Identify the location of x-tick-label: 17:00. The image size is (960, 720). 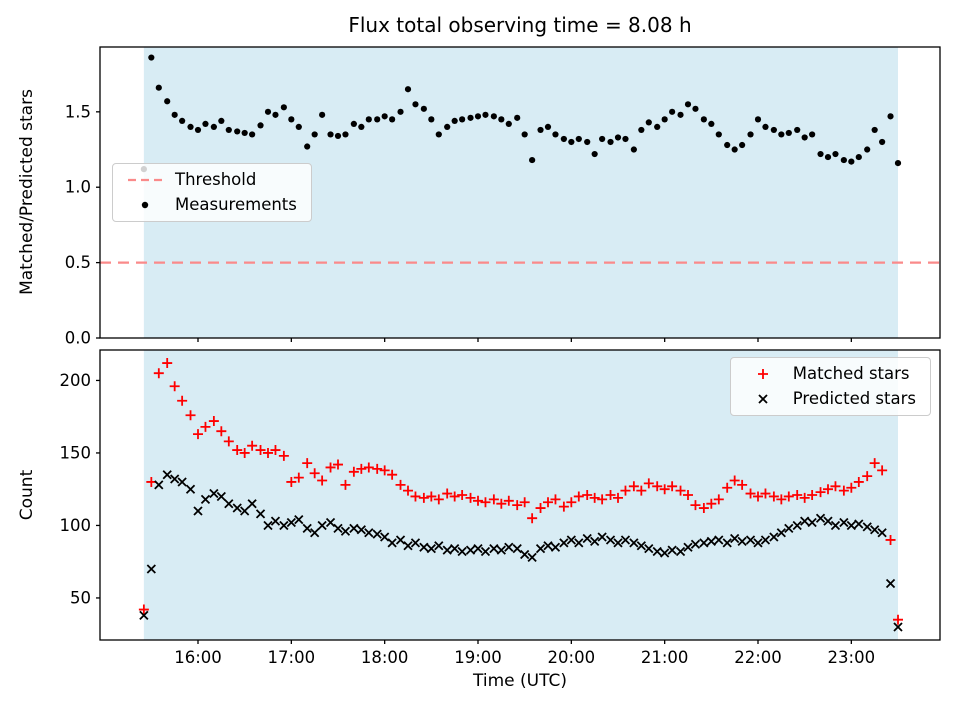
(292, 657).